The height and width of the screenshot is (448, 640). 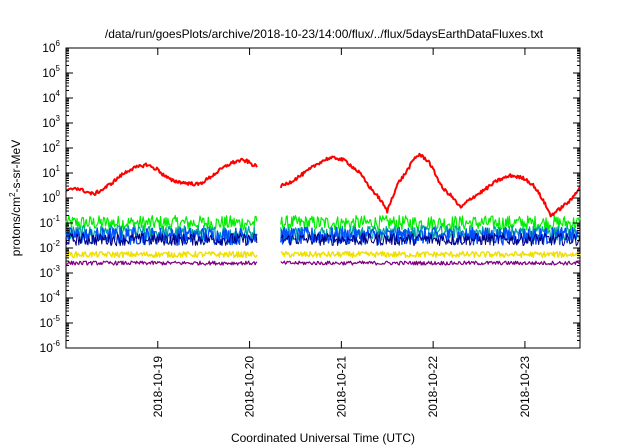 What do you see at coordinates (433, 387) in the screenshot?
I see `x-tick-label: 2018-10-22` at bounding box center [433, 387].